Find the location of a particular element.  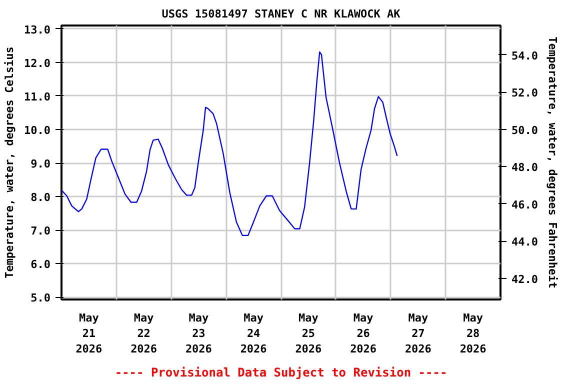

y-tick-label: 11.0 is located at coordinates (37, 97).